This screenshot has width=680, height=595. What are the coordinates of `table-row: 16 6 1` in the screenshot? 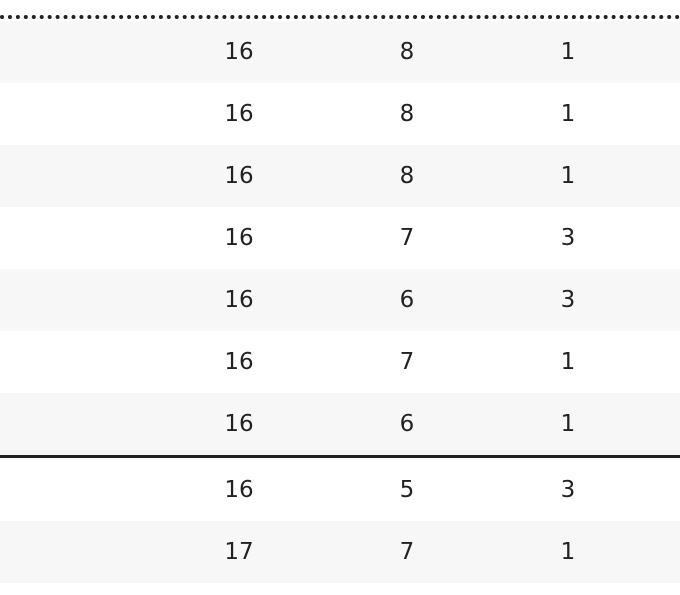 It's located at (340, 424).